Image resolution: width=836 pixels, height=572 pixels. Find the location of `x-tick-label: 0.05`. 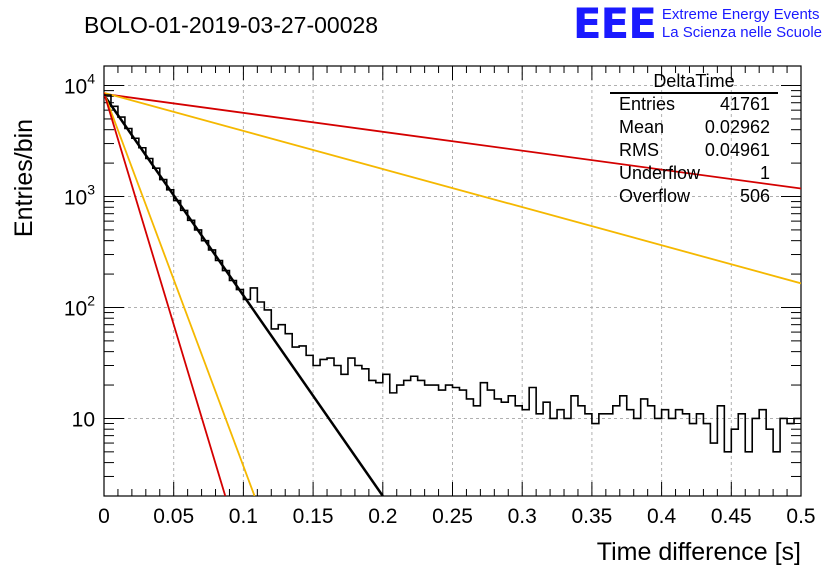

x-tick-label: 0.05 is located at coordinates (173, 516).